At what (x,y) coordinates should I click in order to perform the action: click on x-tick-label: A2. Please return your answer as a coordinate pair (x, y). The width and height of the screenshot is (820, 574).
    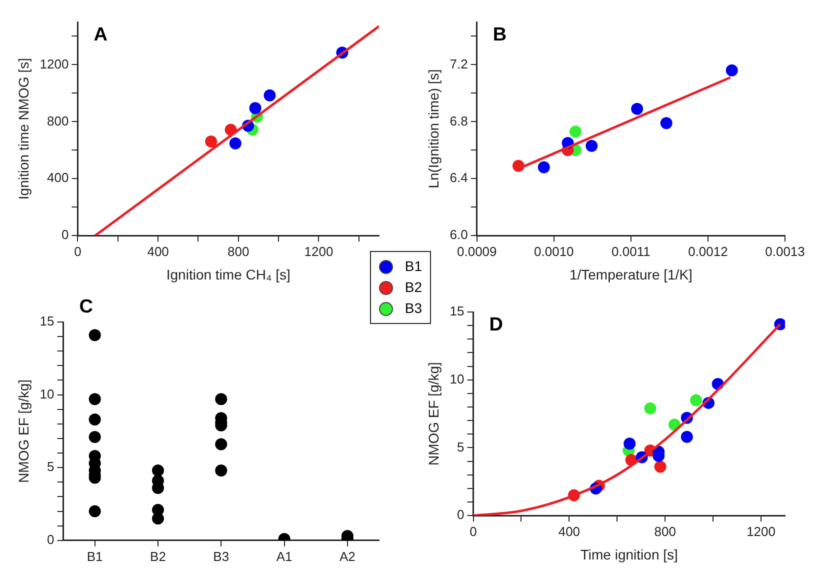
    Looking at the image, I should click on (347, 556).